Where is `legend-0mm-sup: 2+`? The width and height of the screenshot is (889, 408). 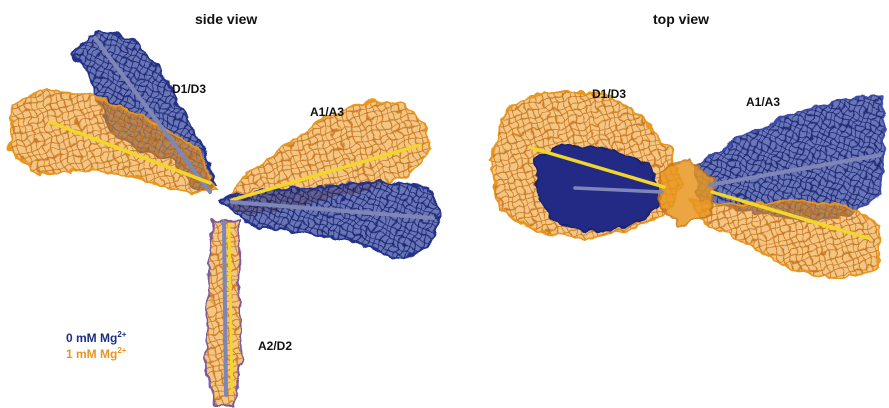
legend-0mm-sup: 2+ is located at coordinates (121, 334).